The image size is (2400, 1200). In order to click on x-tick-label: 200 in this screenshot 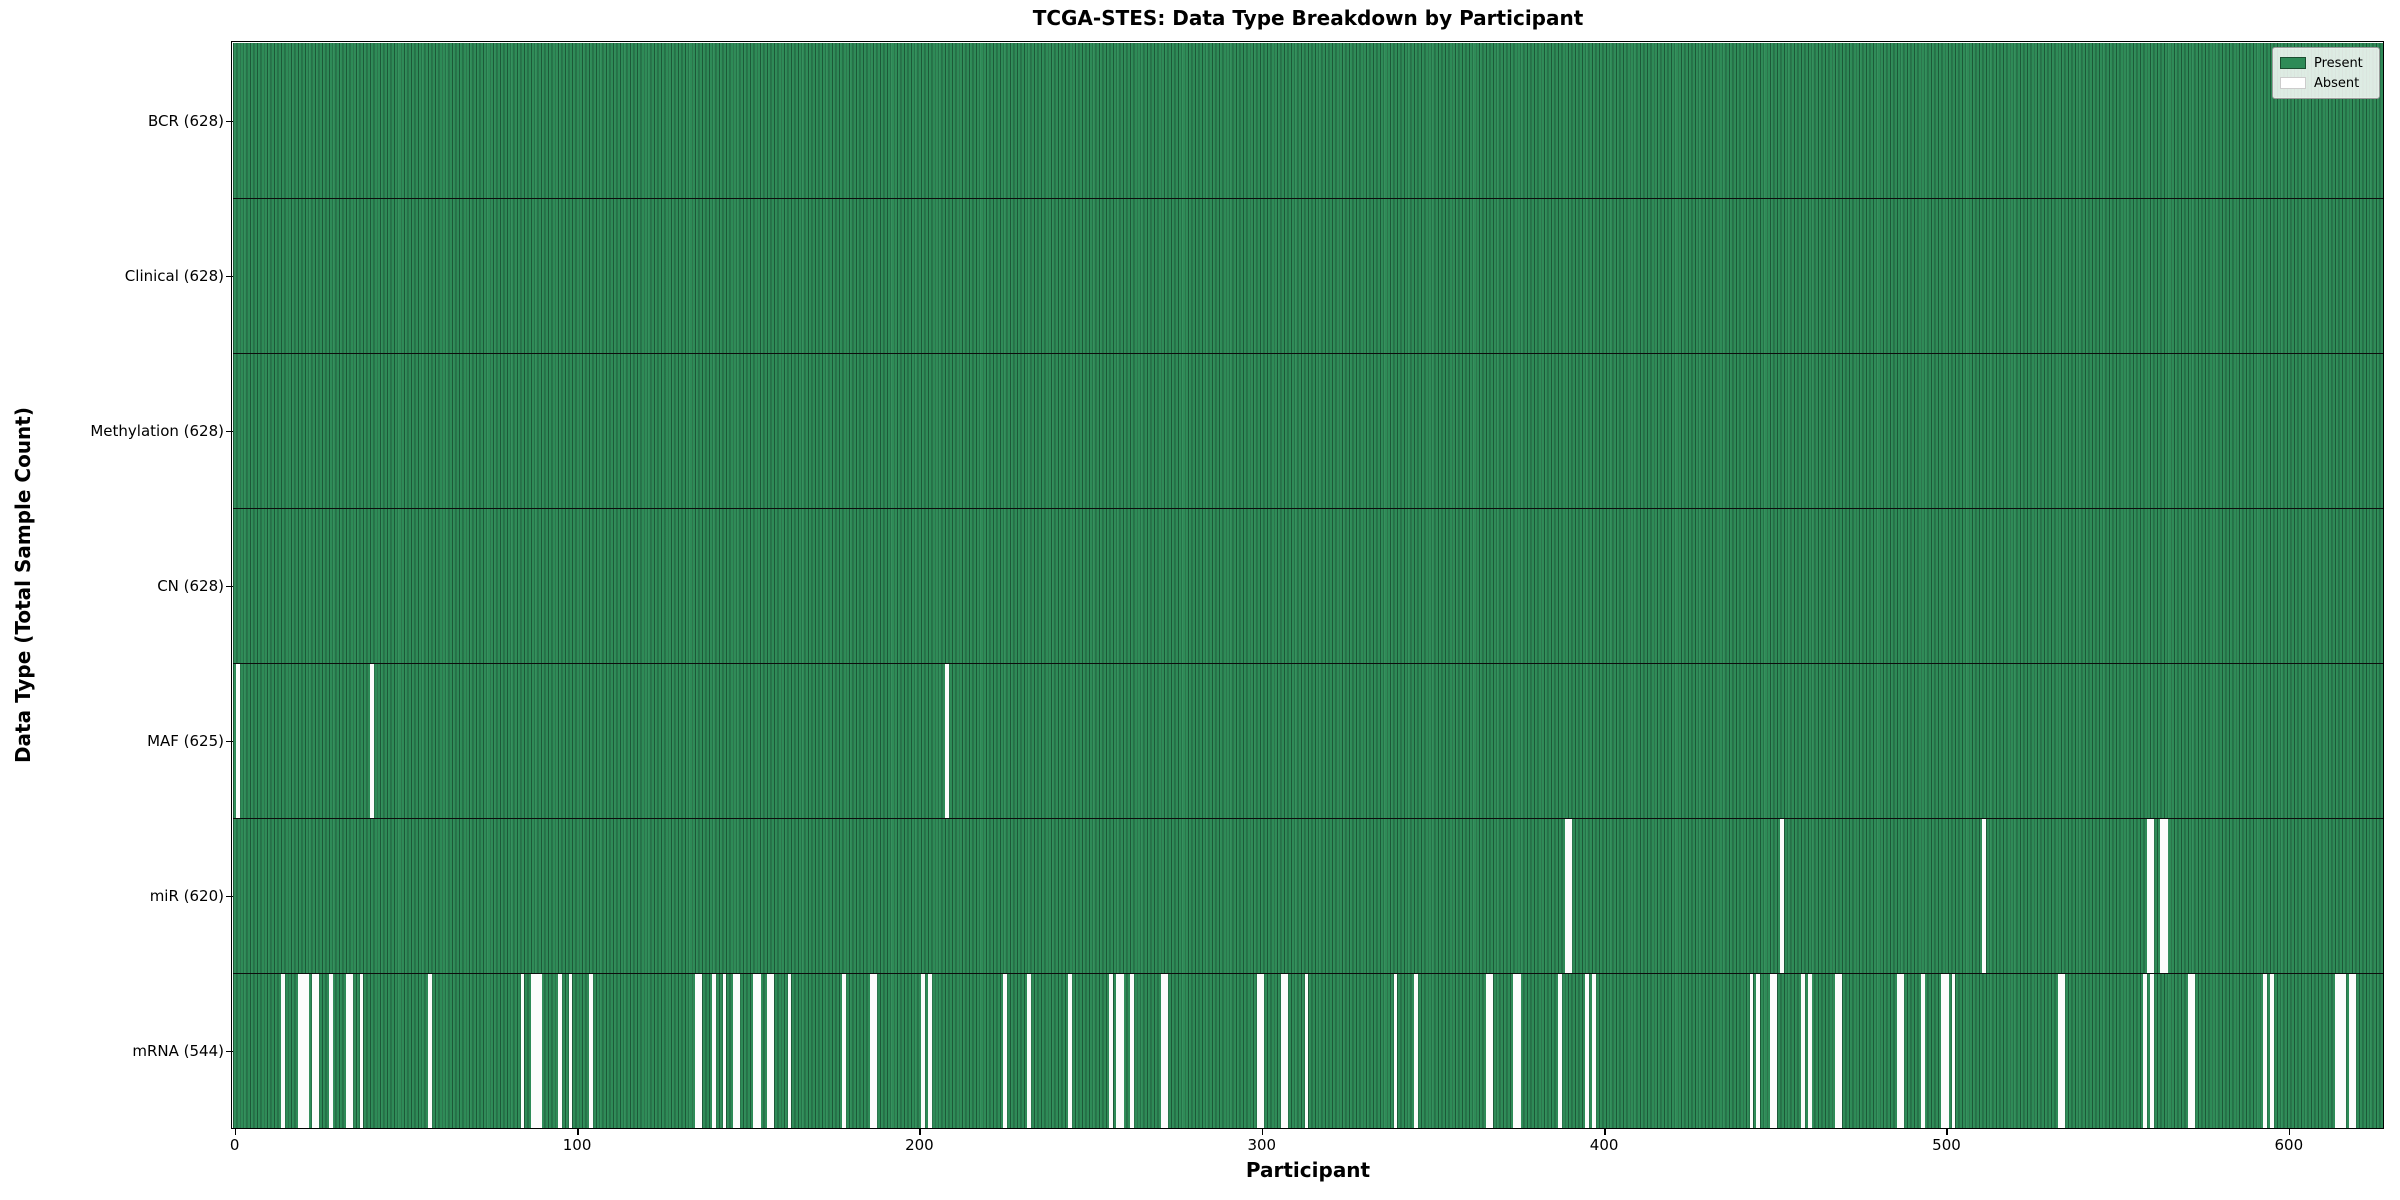, I will do `click(919, 1145)`.